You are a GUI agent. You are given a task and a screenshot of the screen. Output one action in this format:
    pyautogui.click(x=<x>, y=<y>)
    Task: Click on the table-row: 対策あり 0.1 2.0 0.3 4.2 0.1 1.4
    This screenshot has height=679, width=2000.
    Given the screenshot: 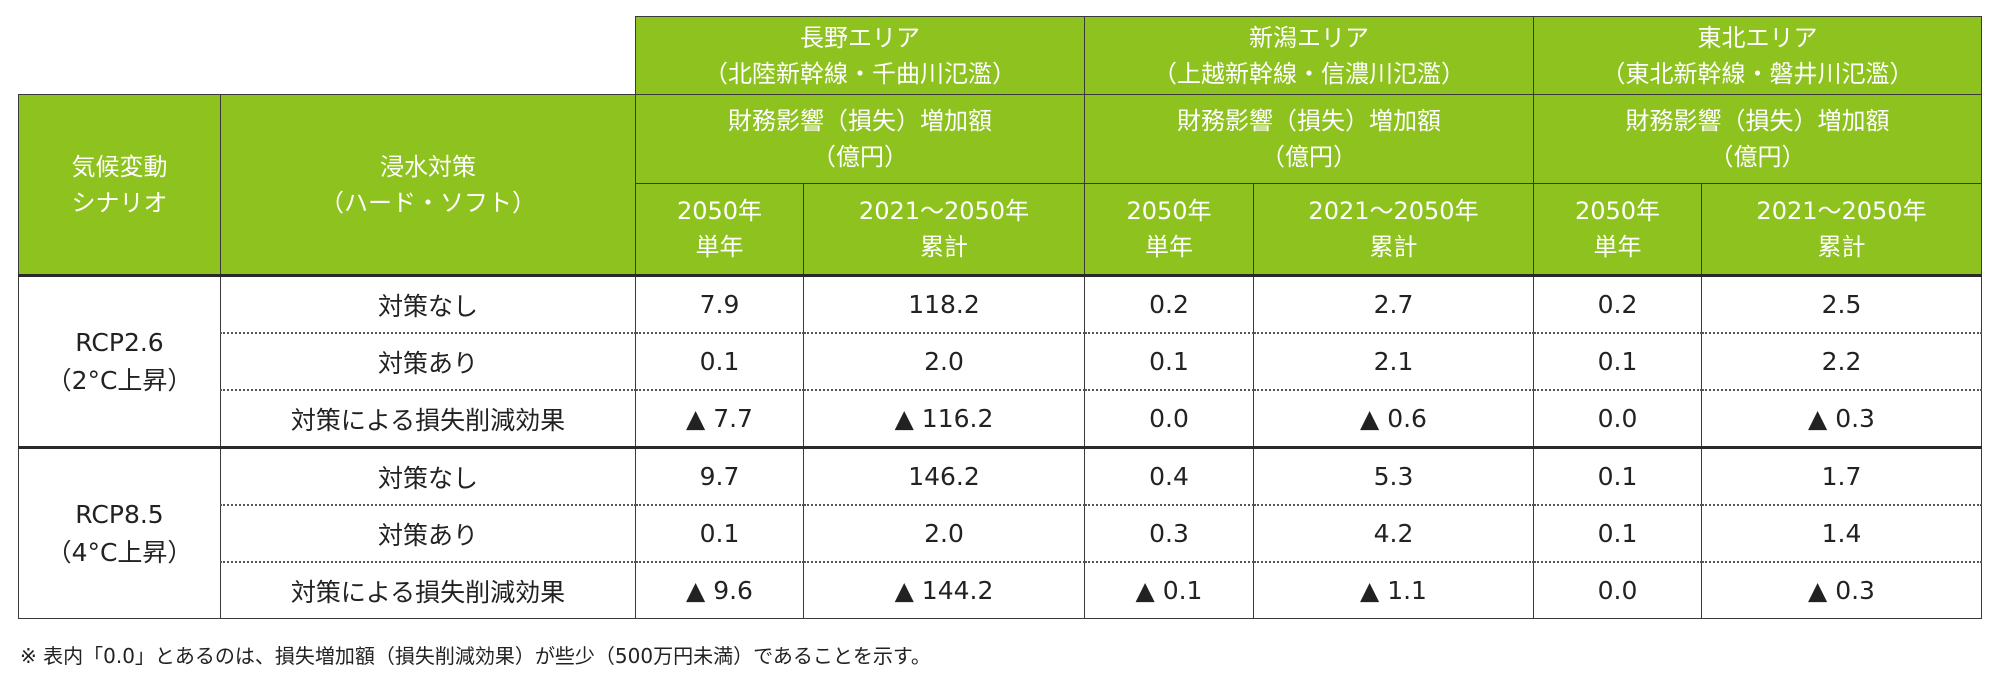 What is the action you would take?
    pyautogui.click(x=1000, y=533)
    